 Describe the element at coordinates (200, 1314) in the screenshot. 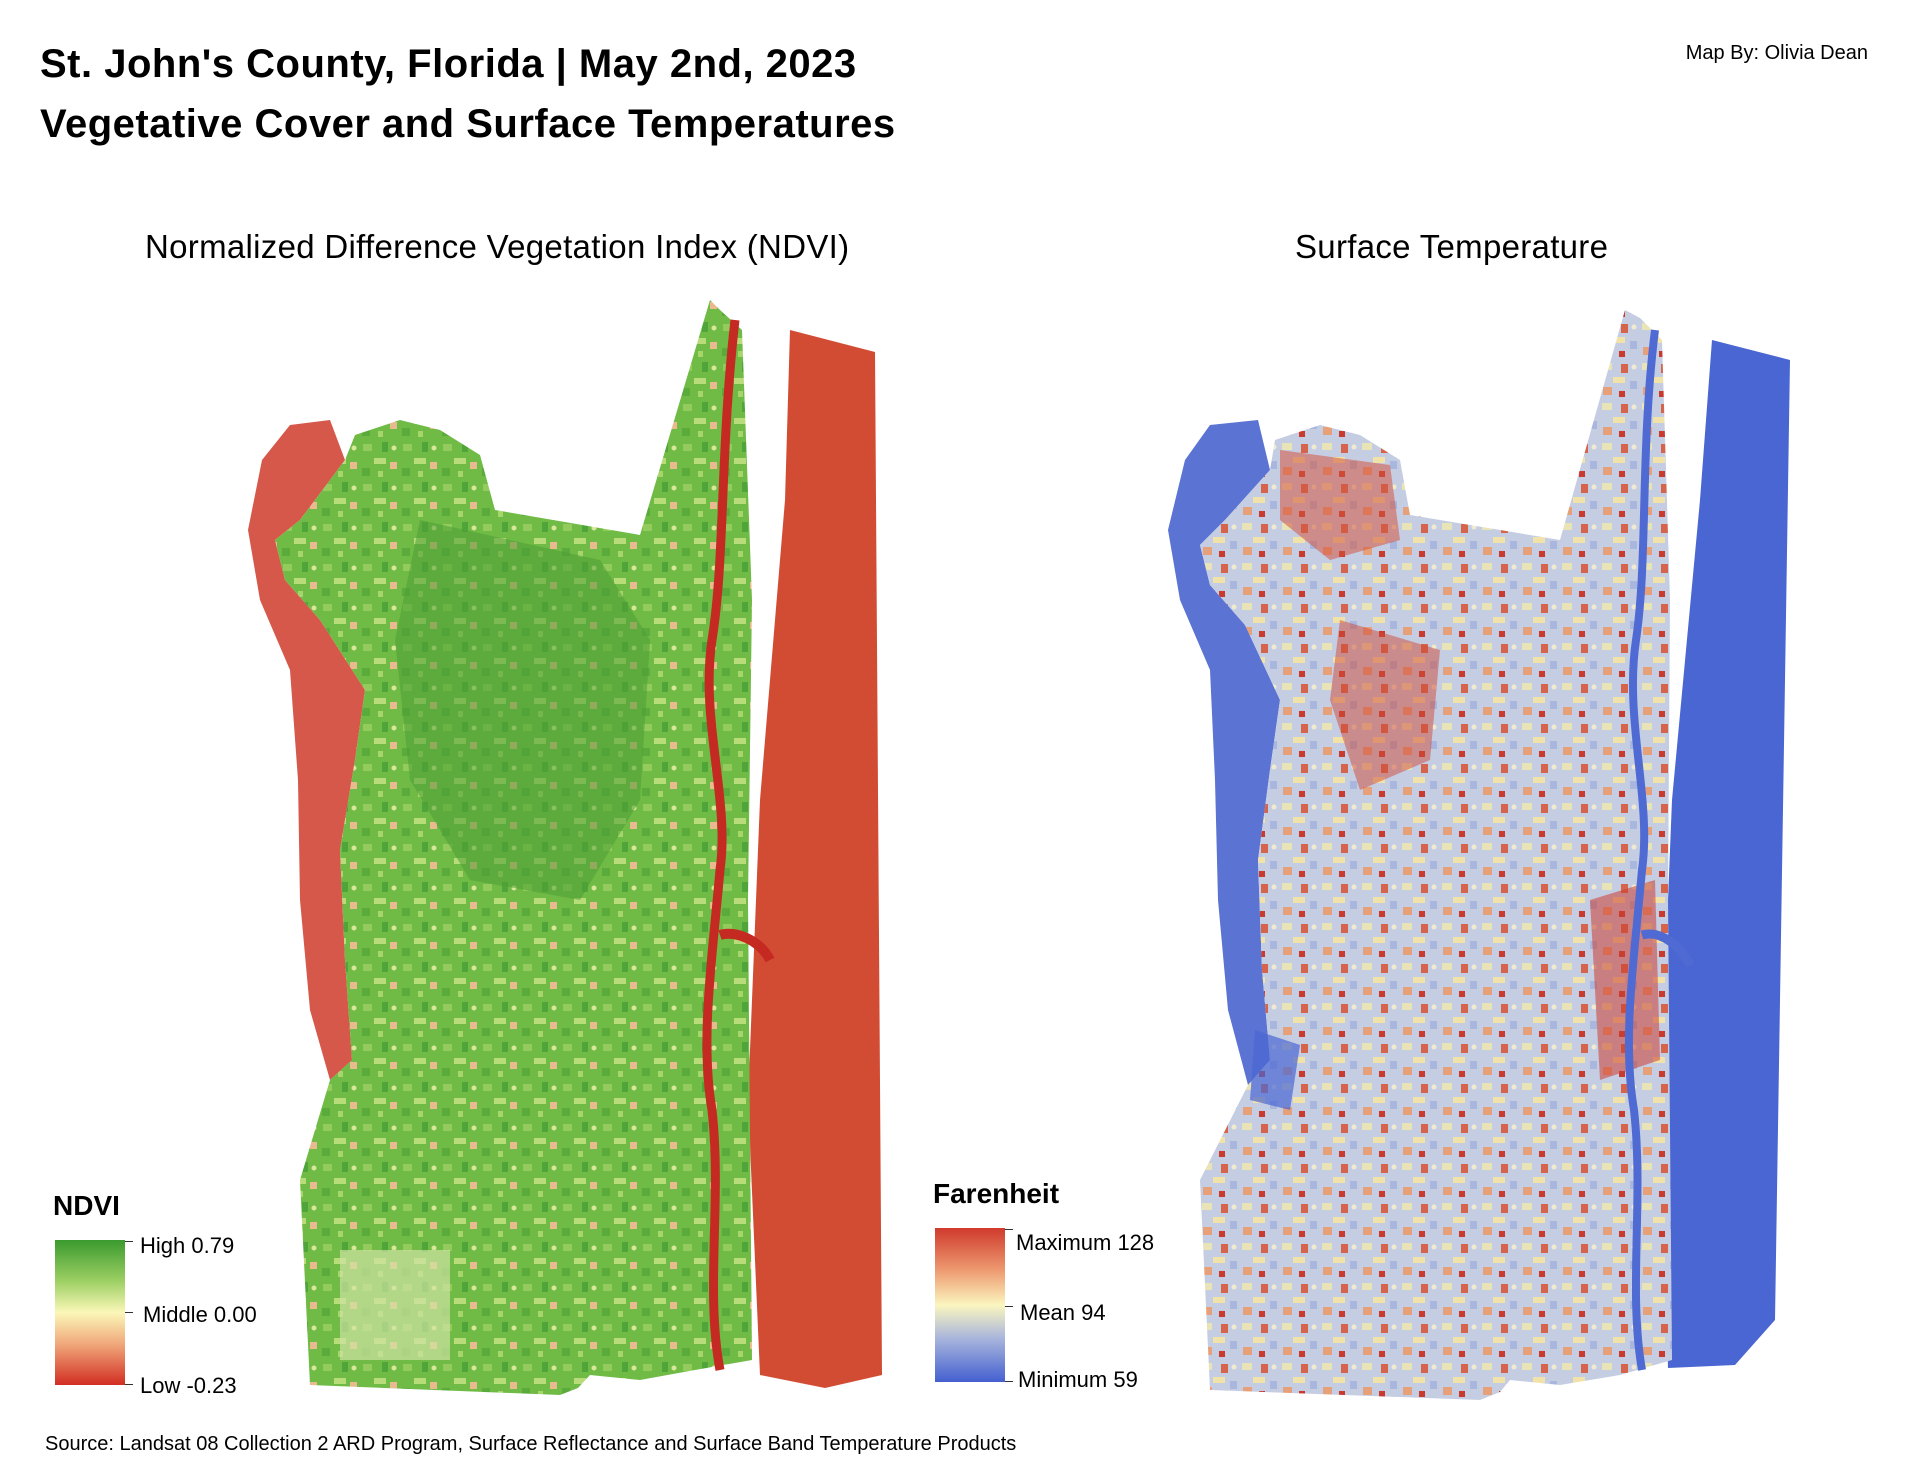

I see `ndvi-legend-middle: Middle 0.00` at that location.